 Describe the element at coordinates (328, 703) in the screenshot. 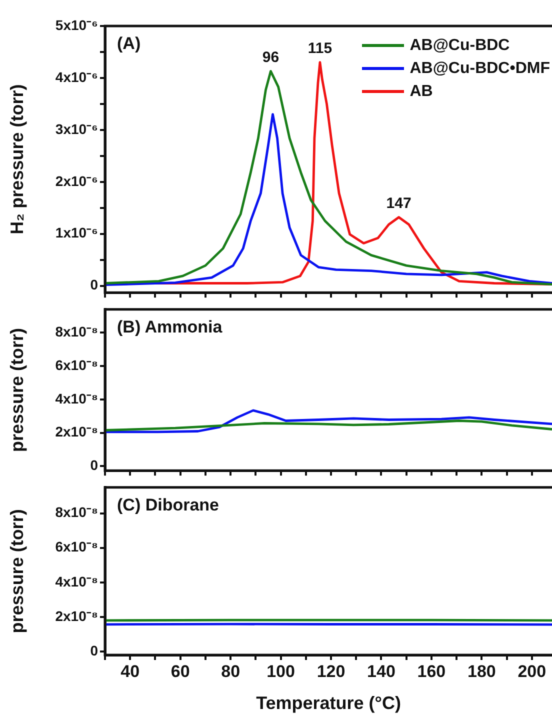

I see `x-axis-title: Temperature (°C)` at that location.